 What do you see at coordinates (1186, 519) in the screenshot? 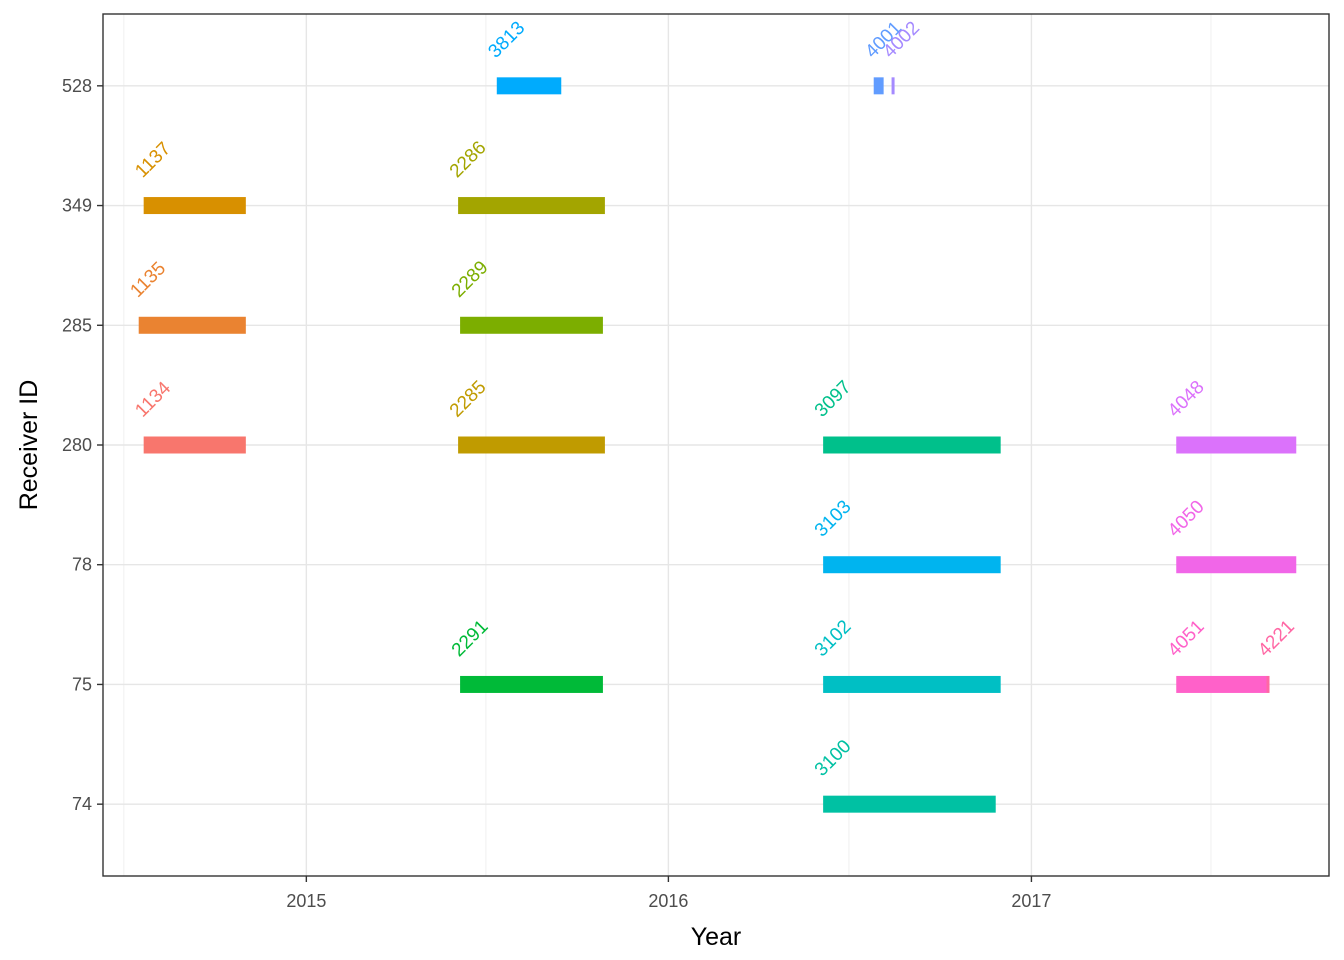
I see `segment-label: 4050` at bounding box center [1186, 519].